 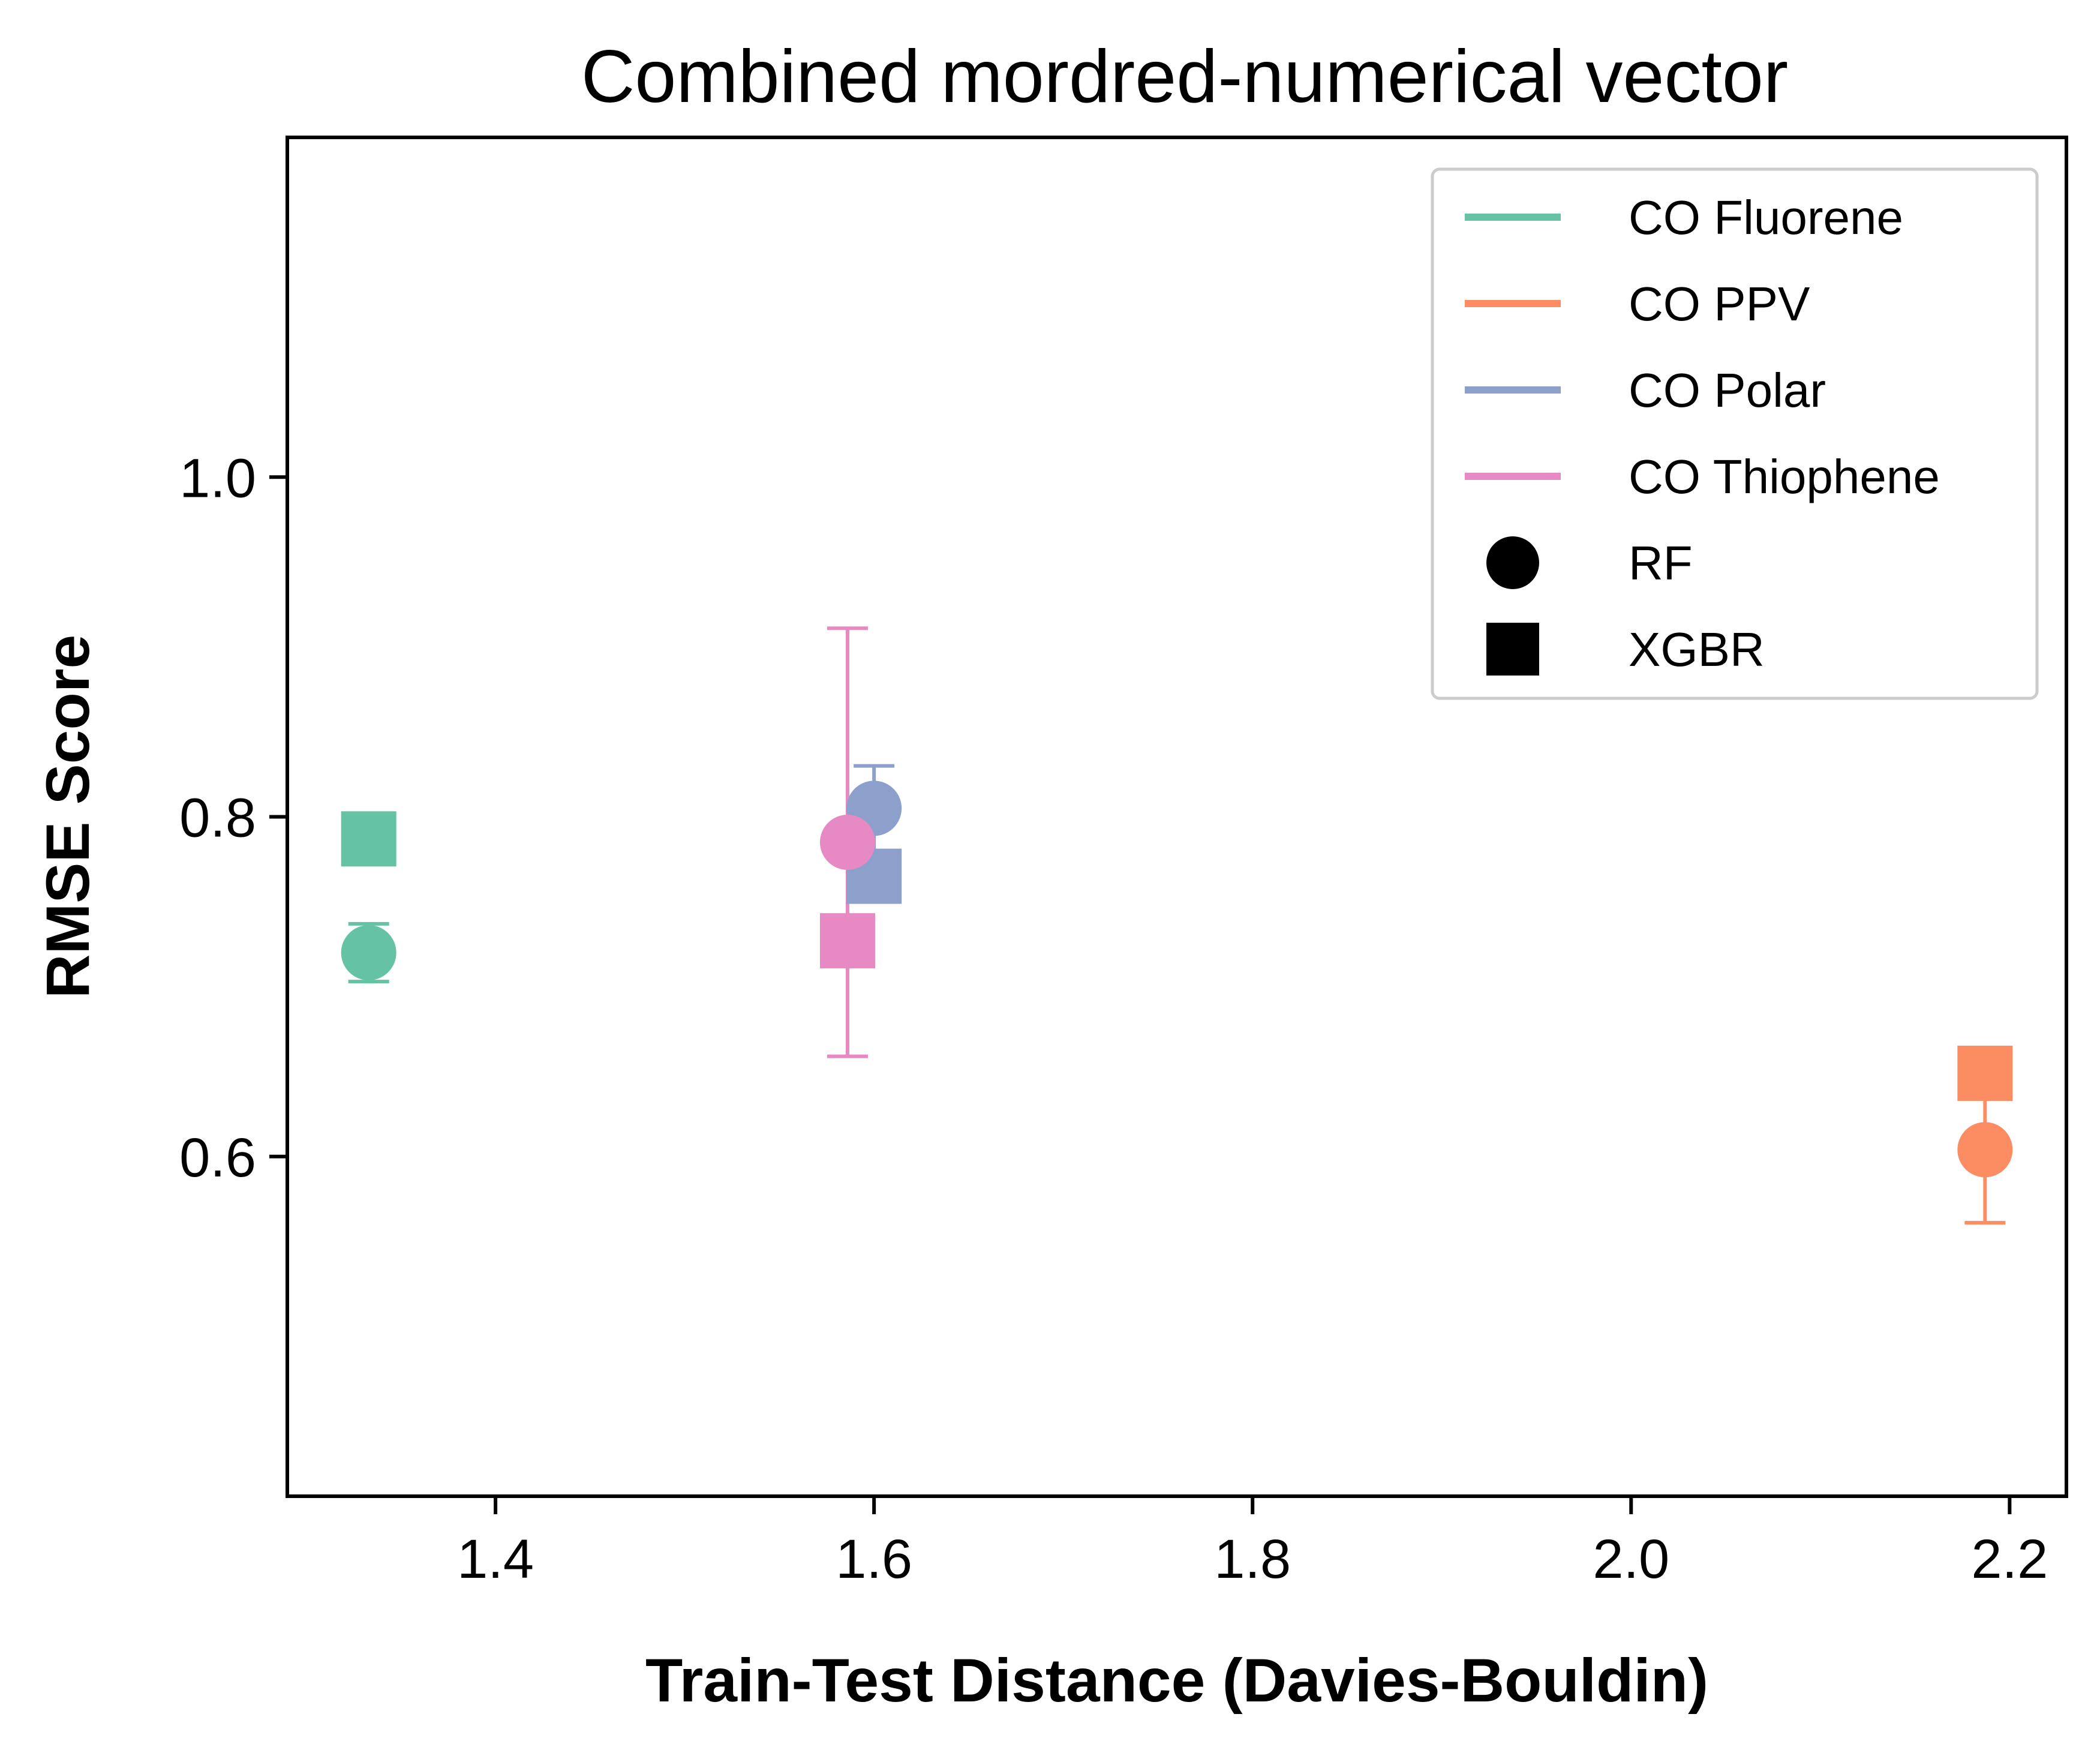 What do you see at coordinates (1784, 476) in the screenshot?
I see `legend-label: CO Thiophene` at bounding box center [1784, 476].